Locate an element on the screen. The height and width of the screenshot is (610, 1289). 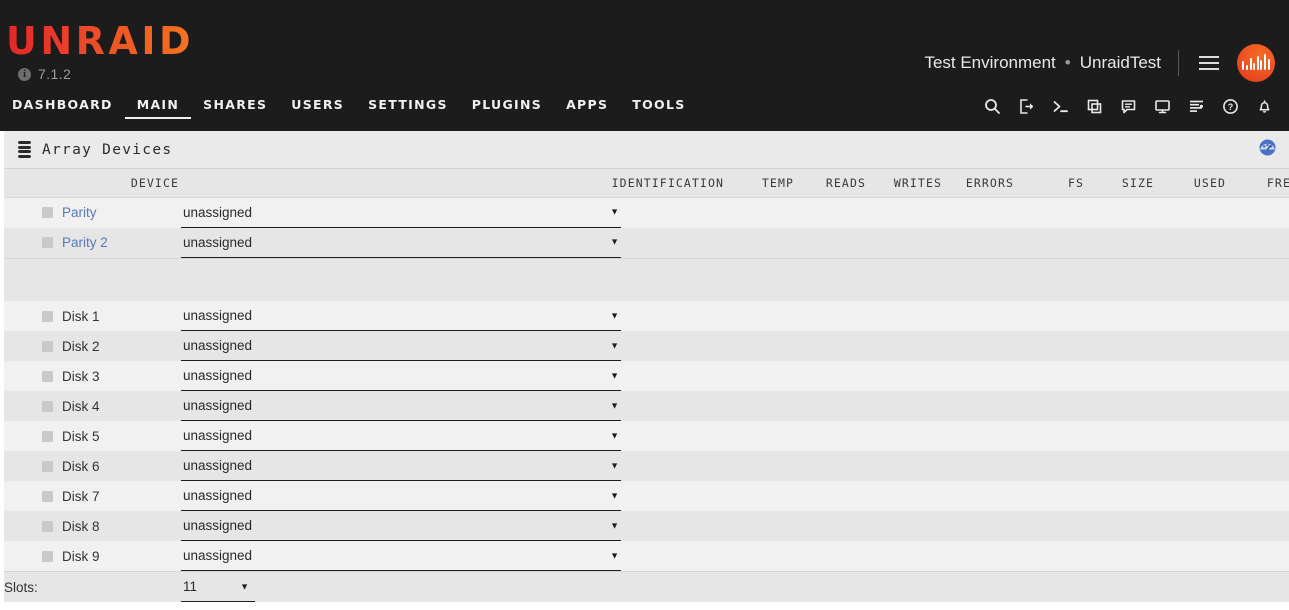
notifications-bell-icon is located at coordinates (1264, 106).